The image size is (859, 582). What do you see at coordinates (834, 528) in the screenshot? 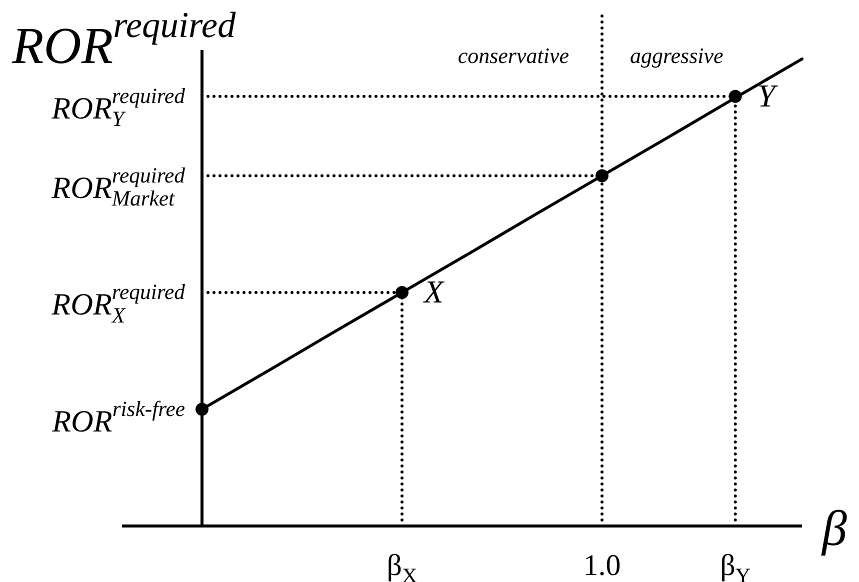
I see `x-axis-title: β` at bounding box center [834, 528].